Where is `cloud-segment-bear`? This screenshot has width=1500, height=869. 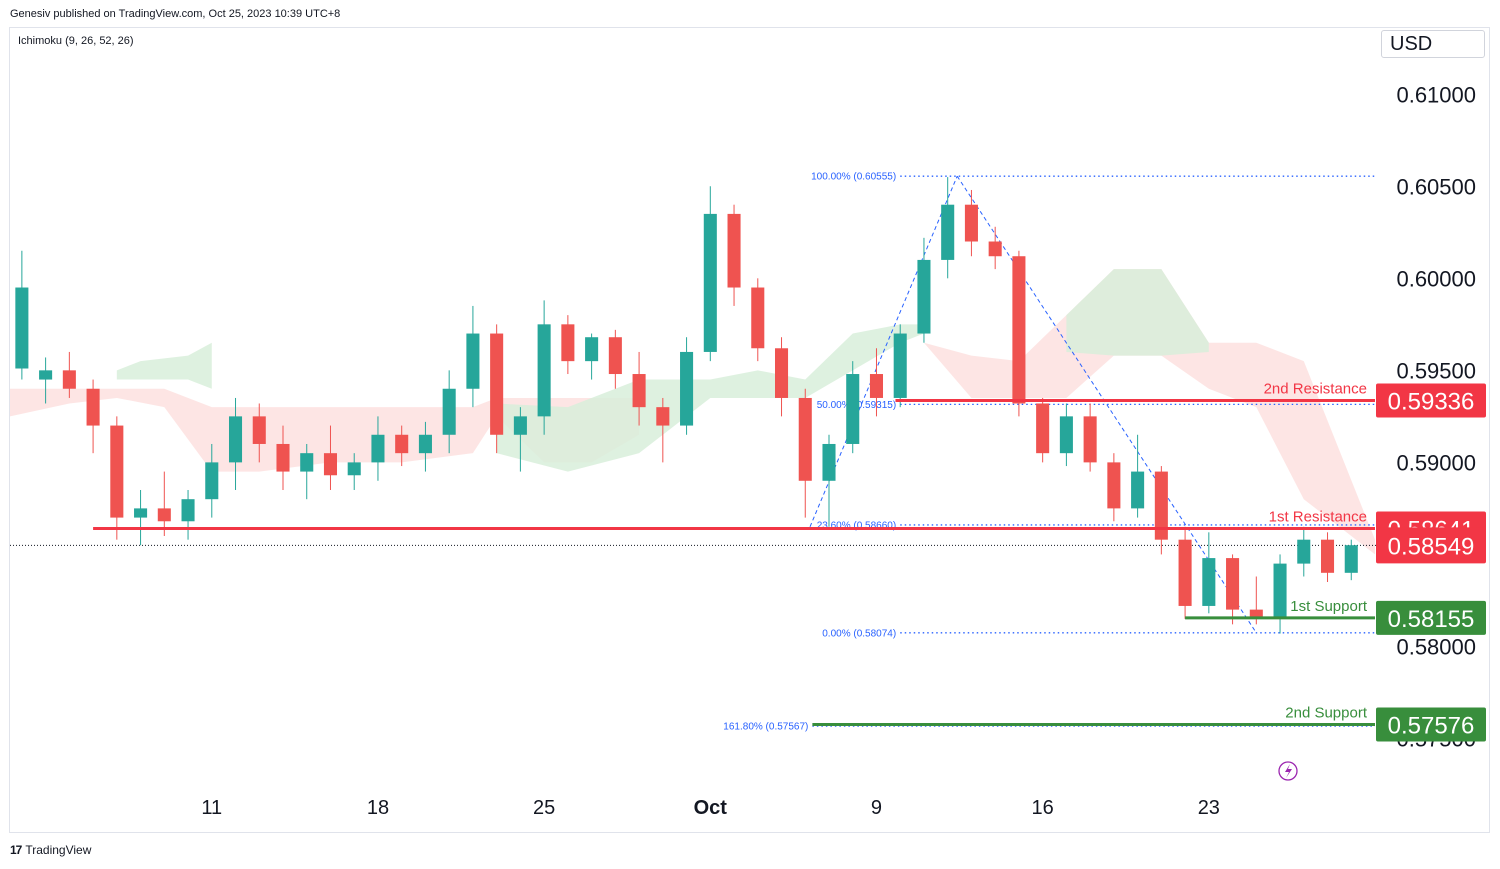
cloud-segment-bear is located at coordinates (325, 430).